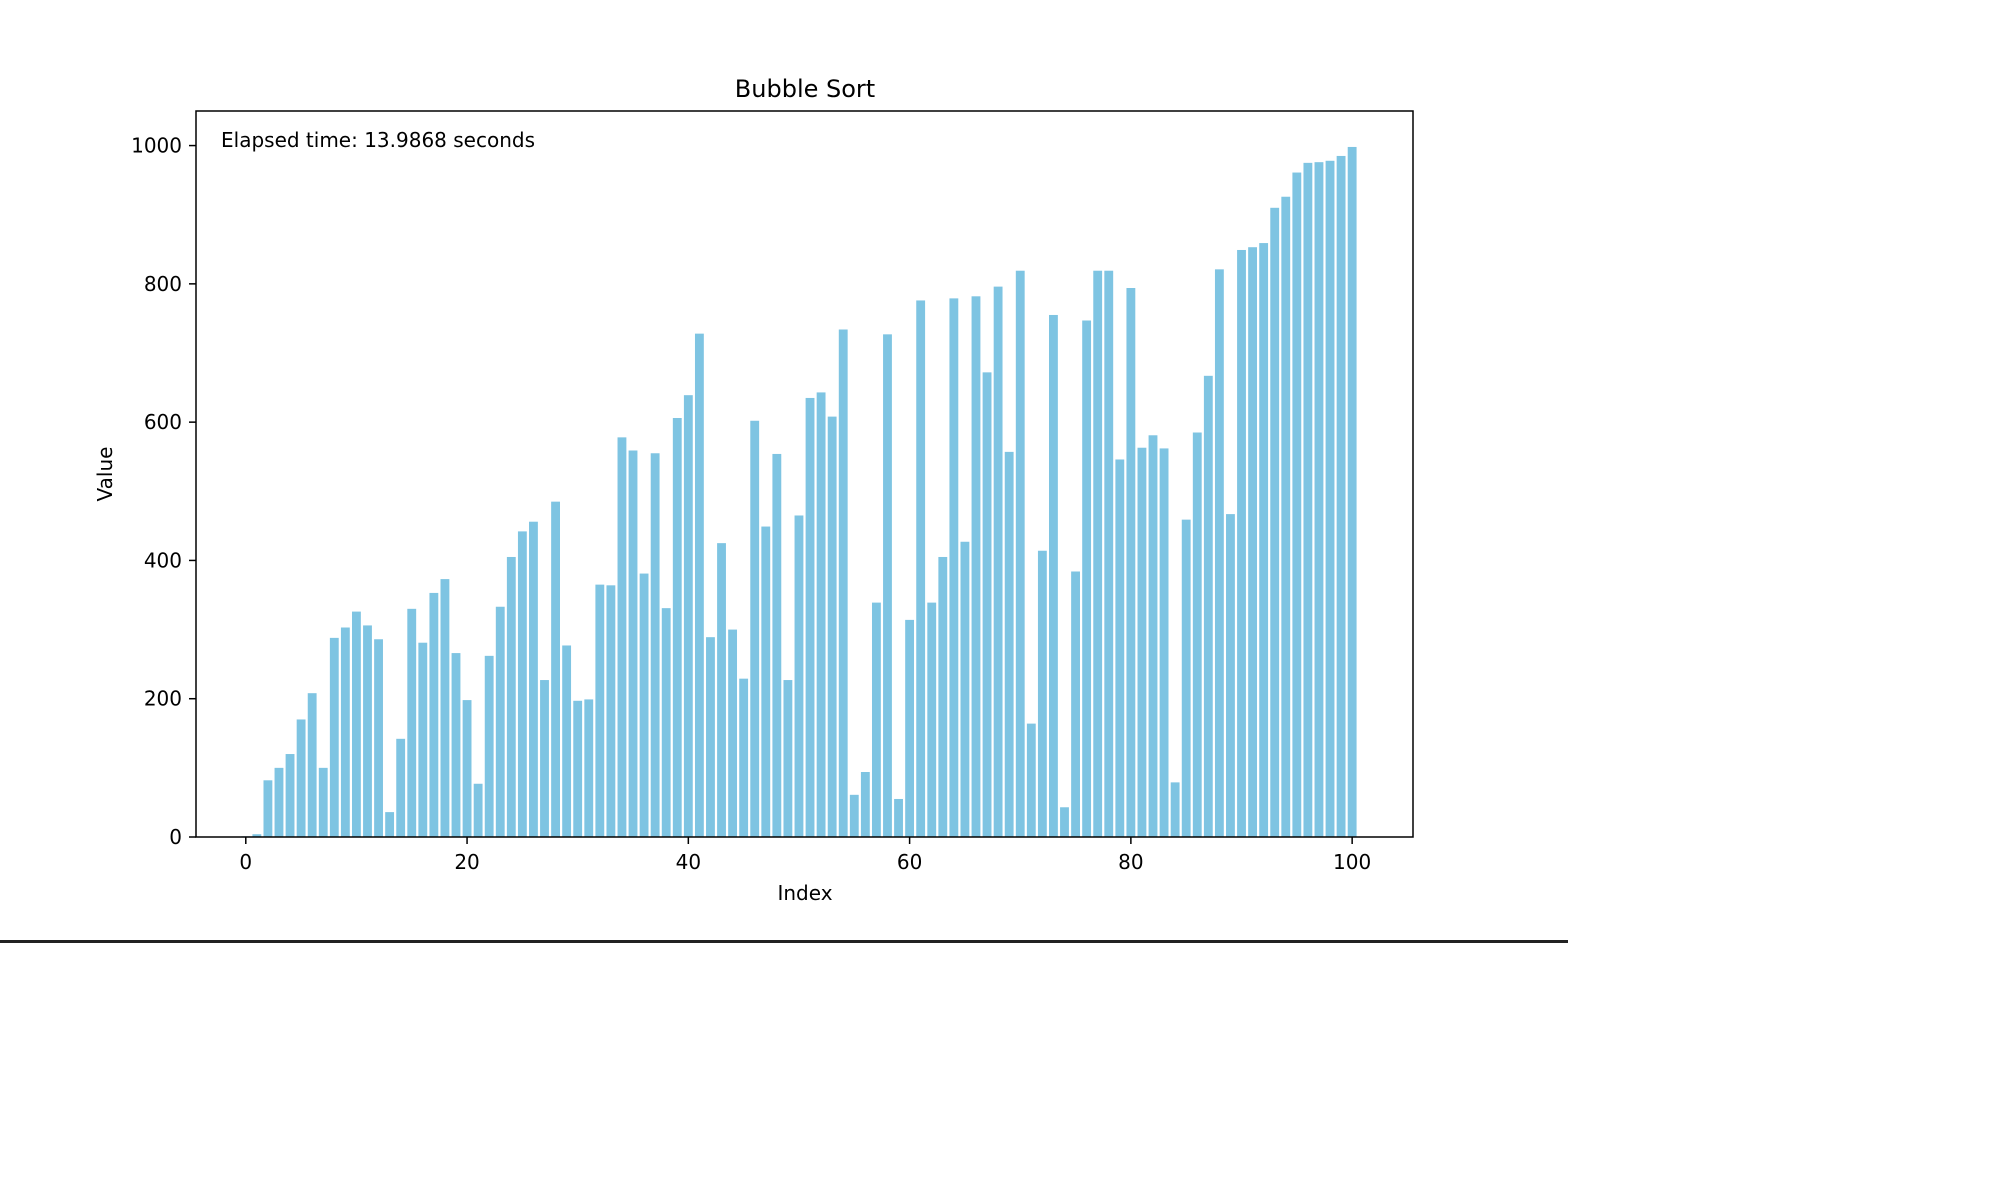 Image resolution: width=1996 pixels, height=1200 pixels. Describe the element at coordinates (156, 146) in the screenshot. I see `y-tick-label: 1000` at that location.